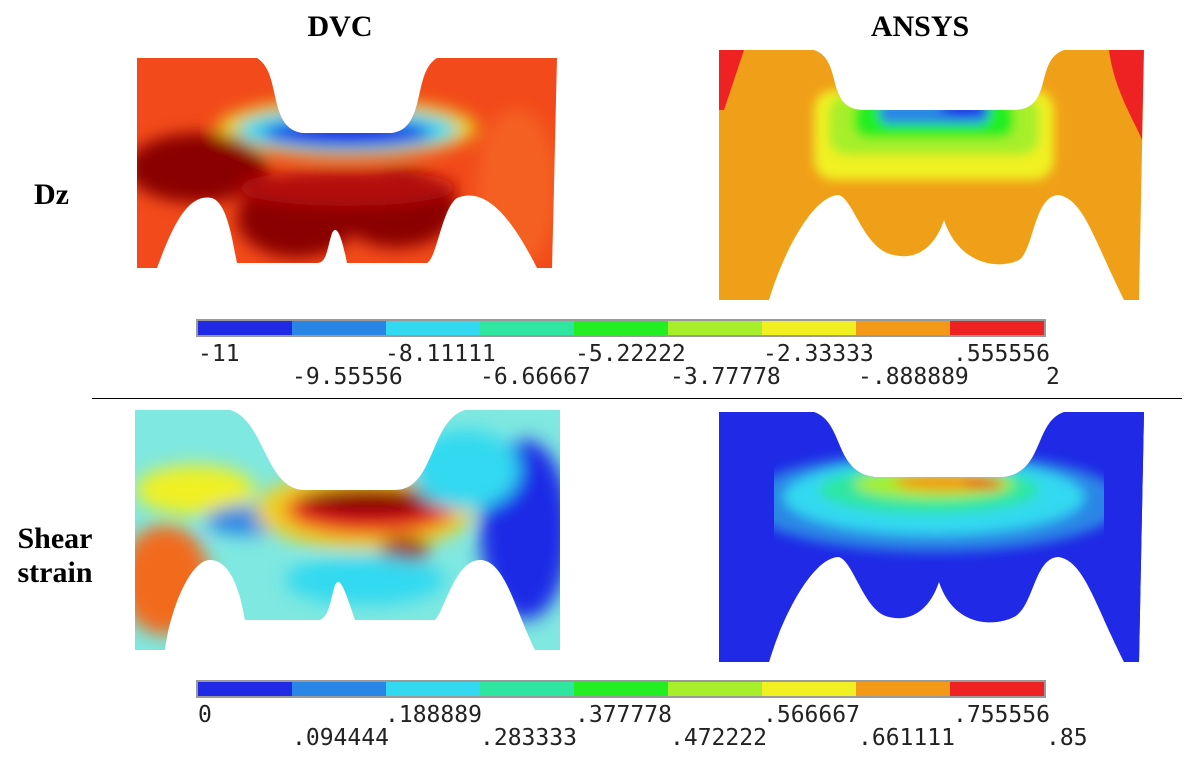 This screenshot has height=757, width=1188. Describe the element at coordinates (55, 572) in the screenshot. I see `row-label-shear-line2: strain` at that location.